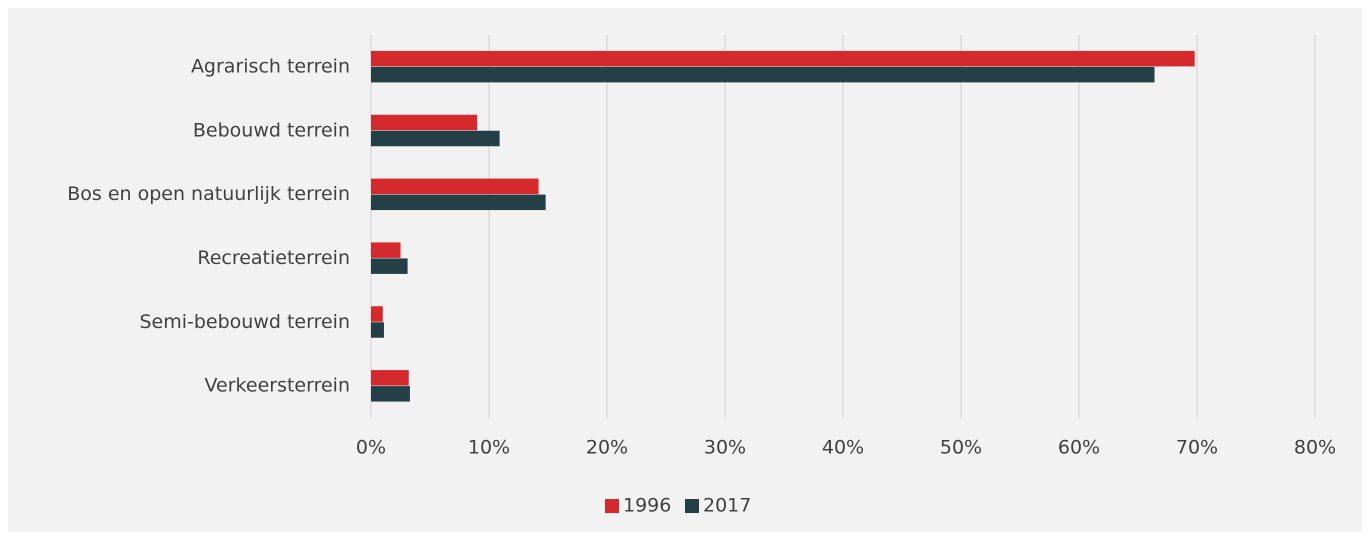 The image size is (1370, 541). Describe the element at coordinates (208, 194) in the screenshot. I see `y-tick-label: Bos en open natuurlijk terrein` at that location.